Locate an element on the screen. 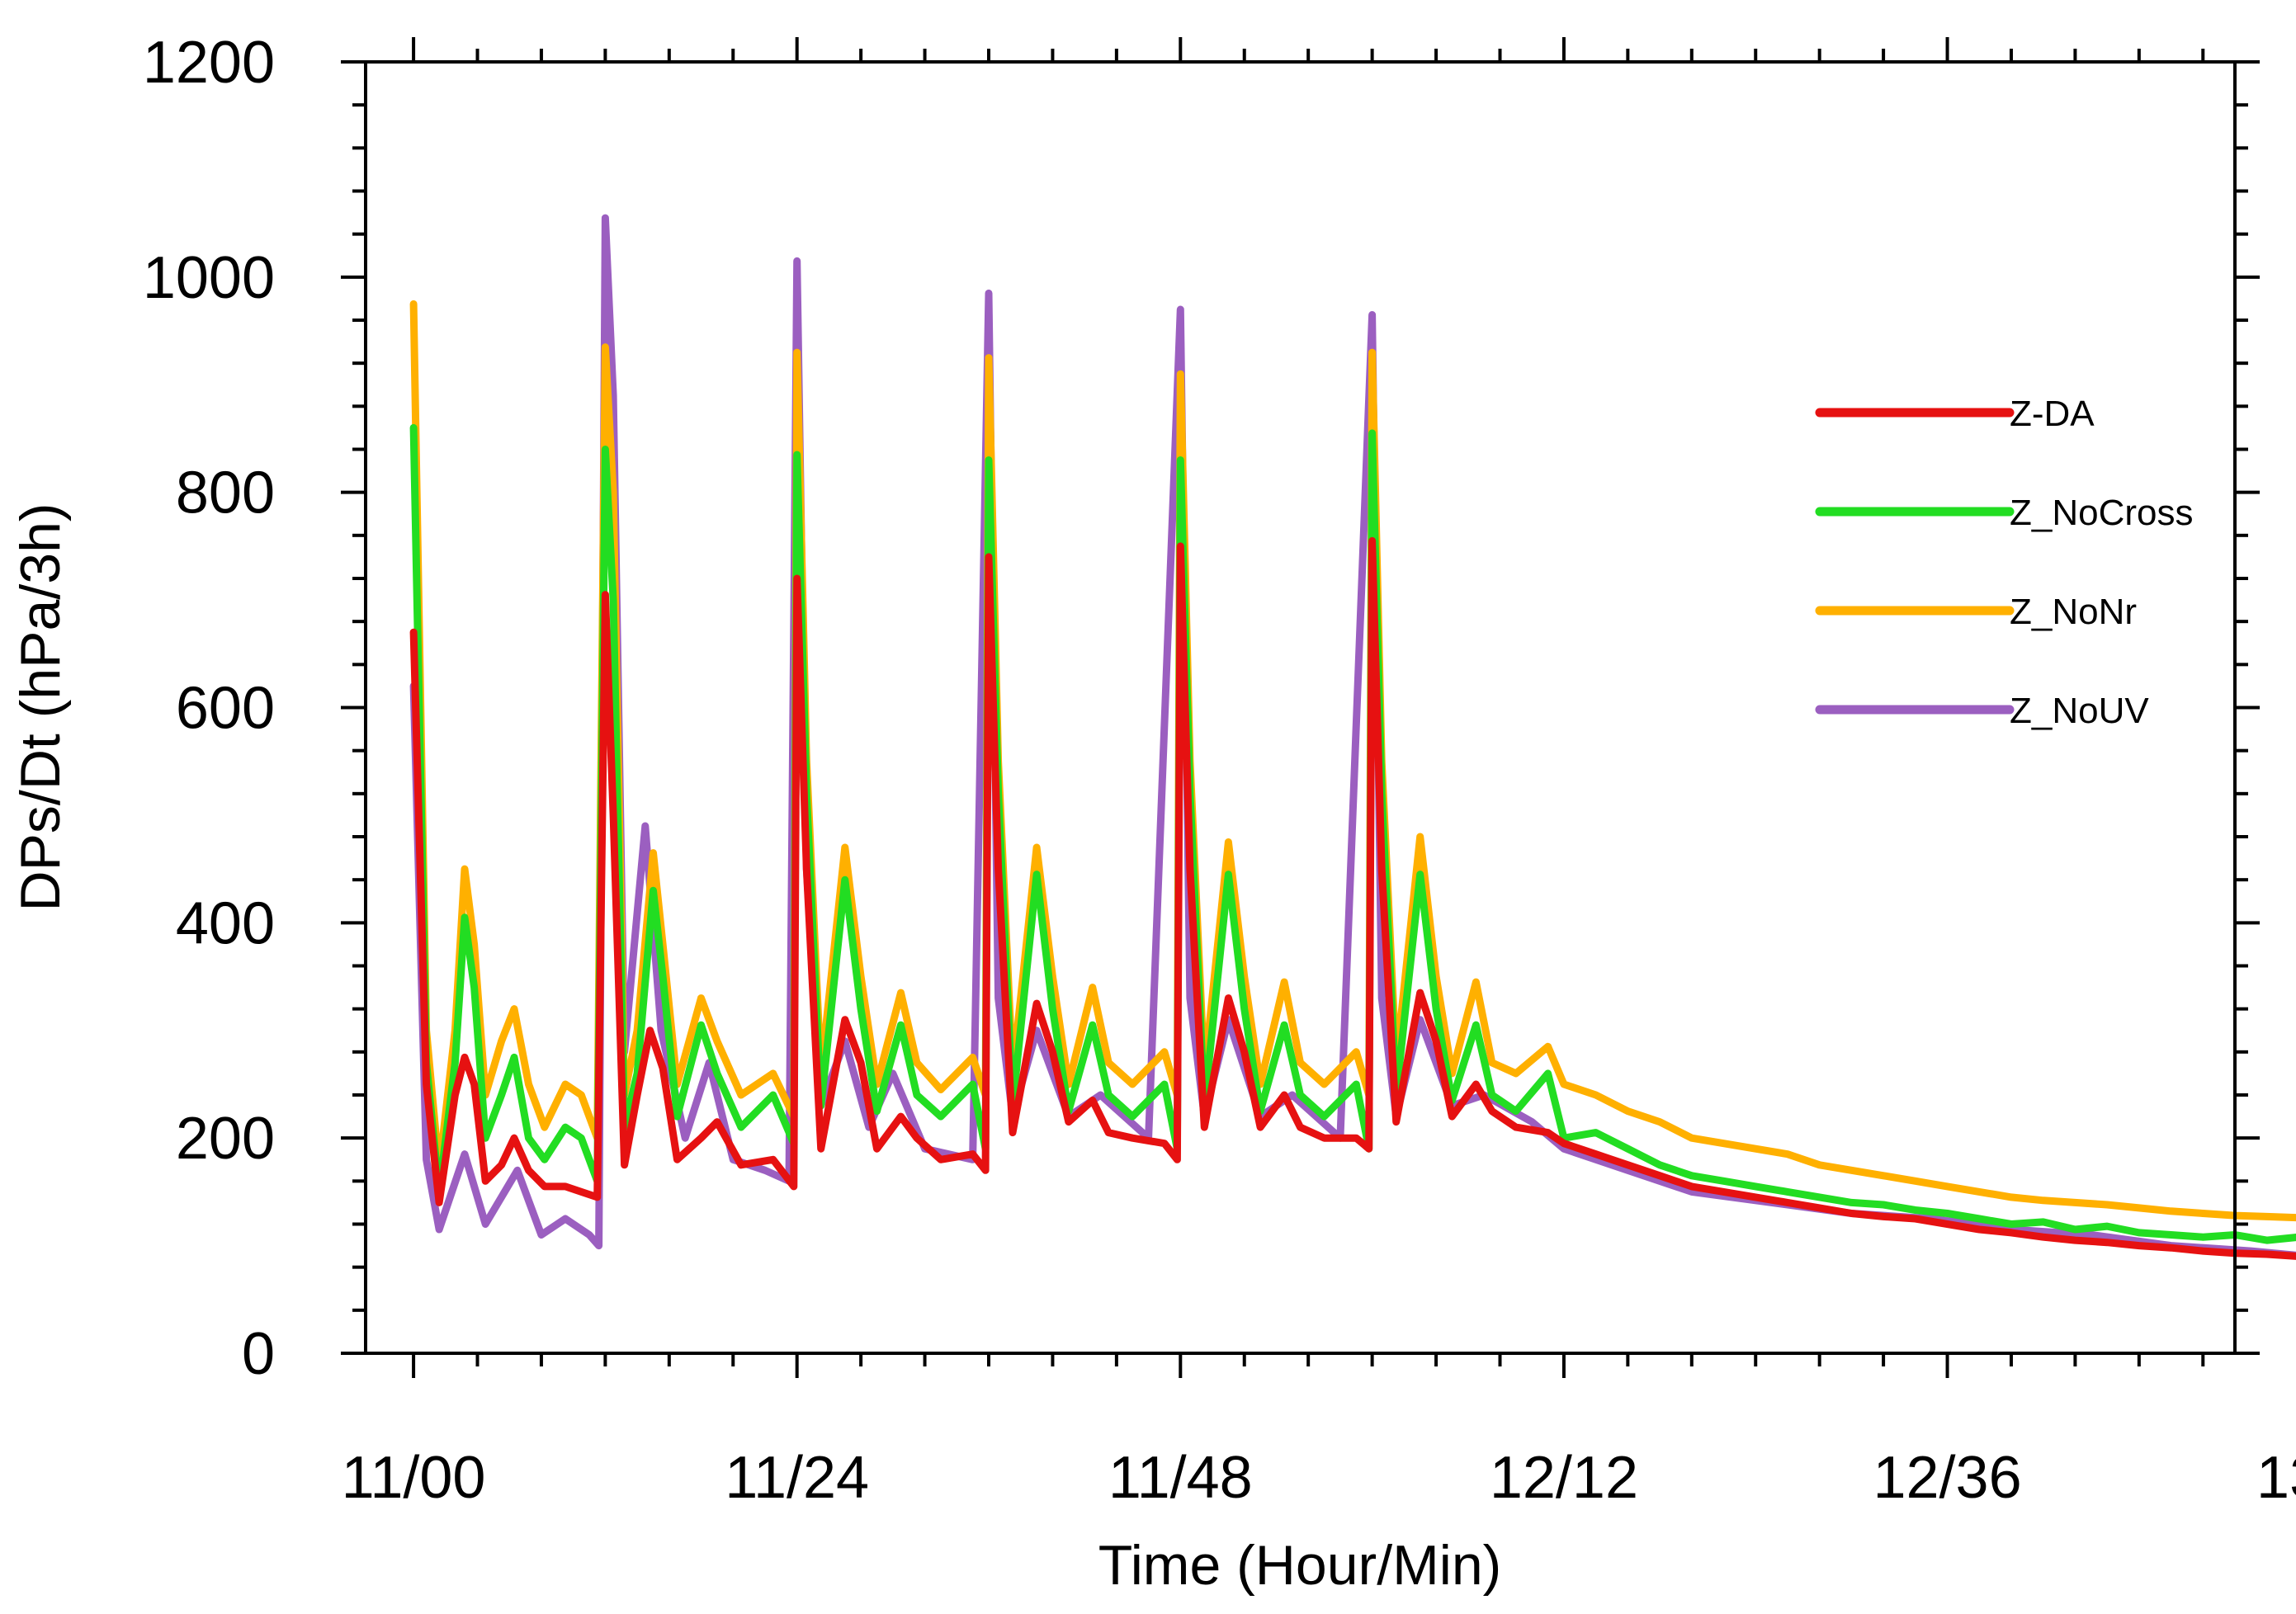 The height and width of the screenshot is (1614, 2296). y-tick-label: 600 is located at coordinates (226, 709).